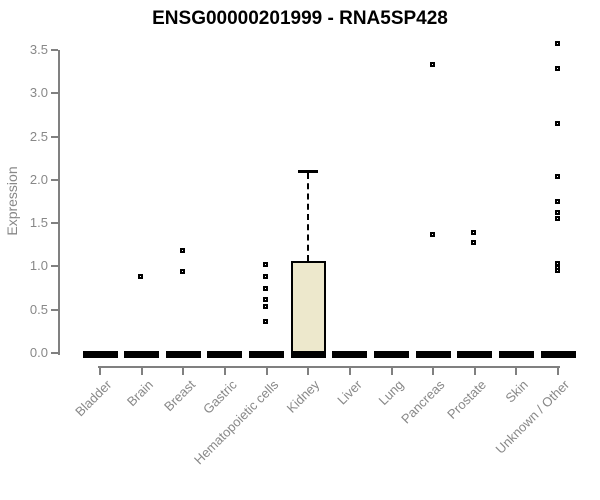  Describe the element at coordinates (423, 402) in the screenshot. I see `x-category-label: Pancreas` at that location.